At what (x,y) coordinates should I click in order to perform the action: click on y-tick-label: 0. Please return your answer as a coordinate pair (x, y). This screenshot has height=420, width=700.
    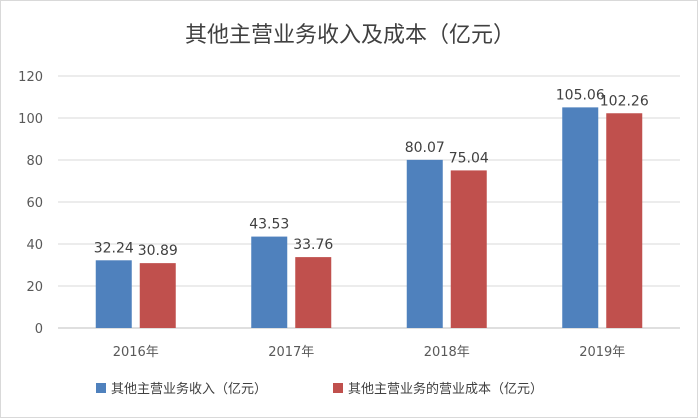
    Looking at the image, I should click on (39, 329).